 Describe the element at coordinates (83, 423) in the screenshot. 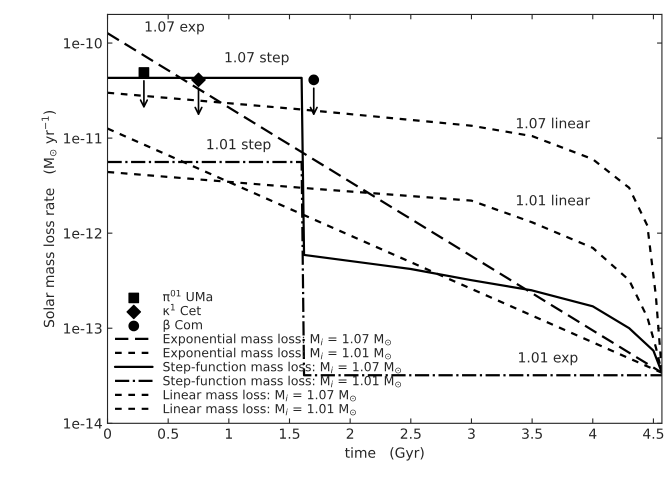

I see `y-tick-label: 1e-14` at that location.